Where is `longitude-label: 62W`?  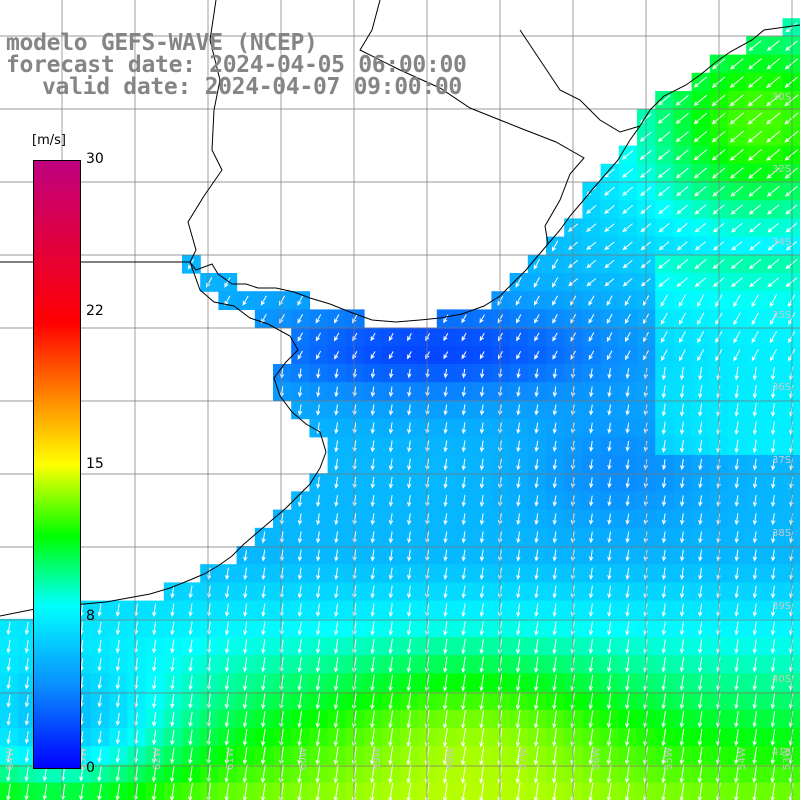
longitude-label: 62W is located at coordinates (157, 758).